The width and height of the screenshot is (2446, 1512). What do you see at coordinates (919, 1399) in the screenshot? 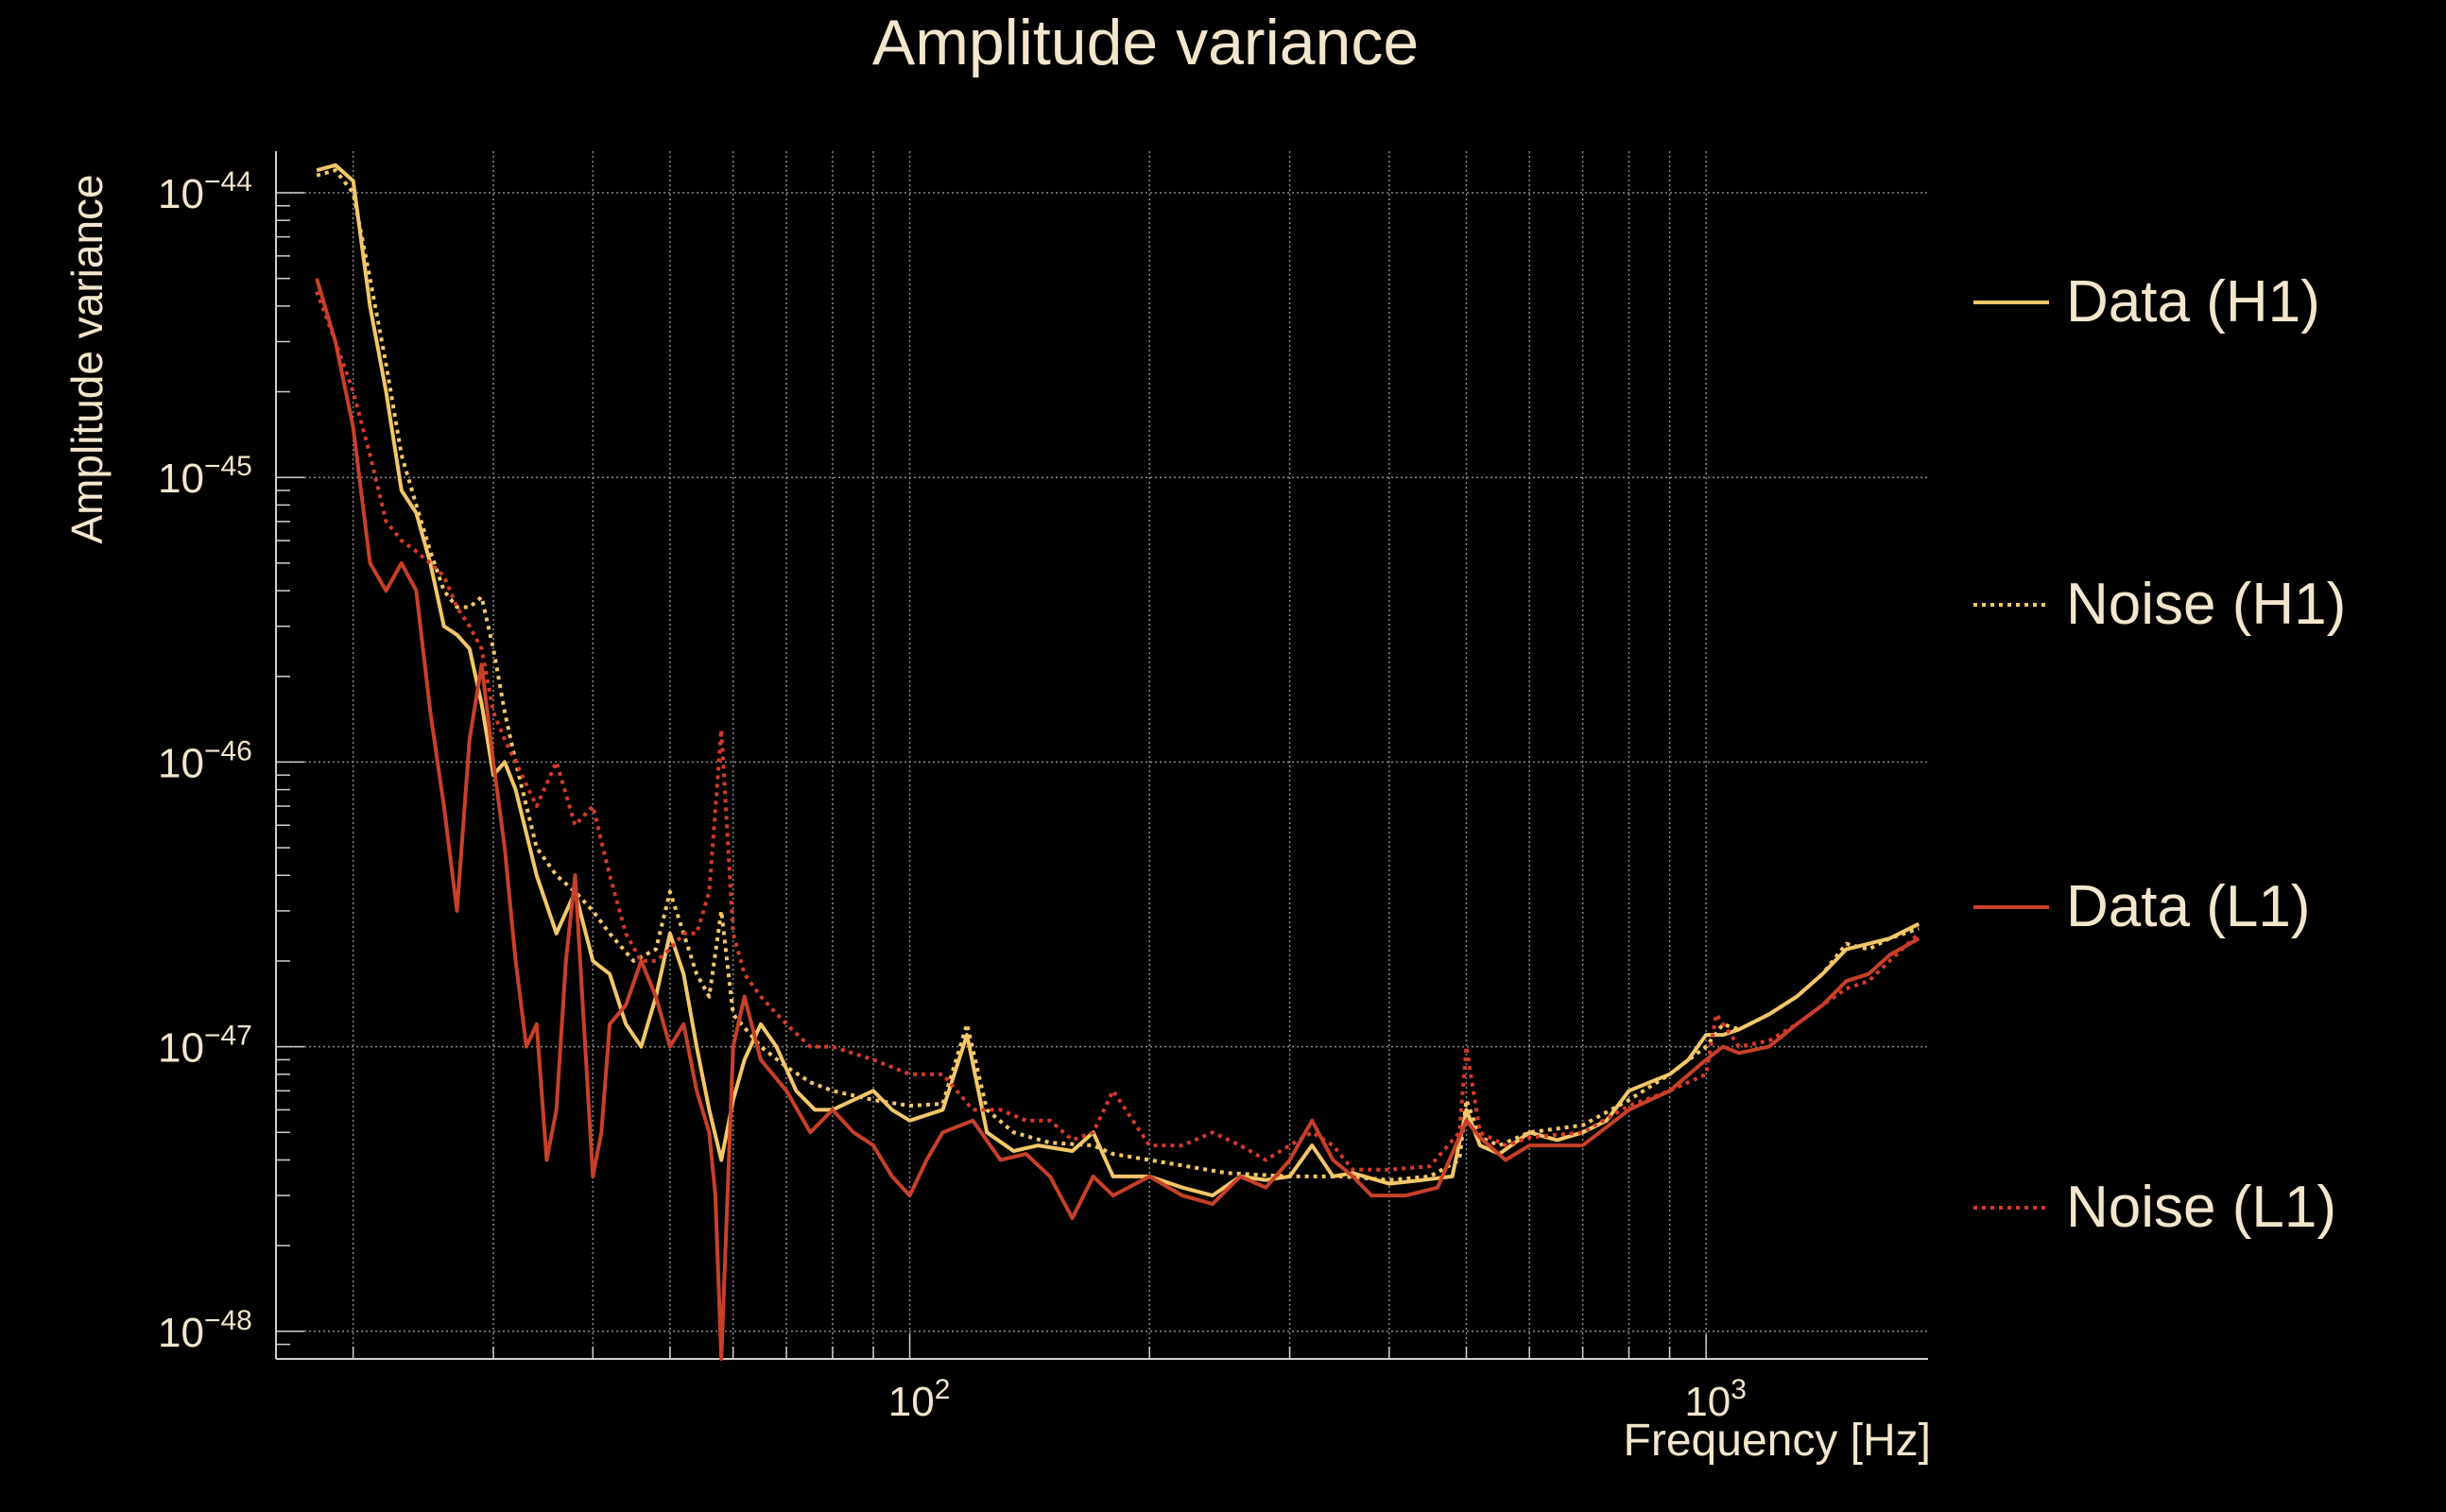
I see `x-tick-label: 10²` at bounding box center [919, 1399].